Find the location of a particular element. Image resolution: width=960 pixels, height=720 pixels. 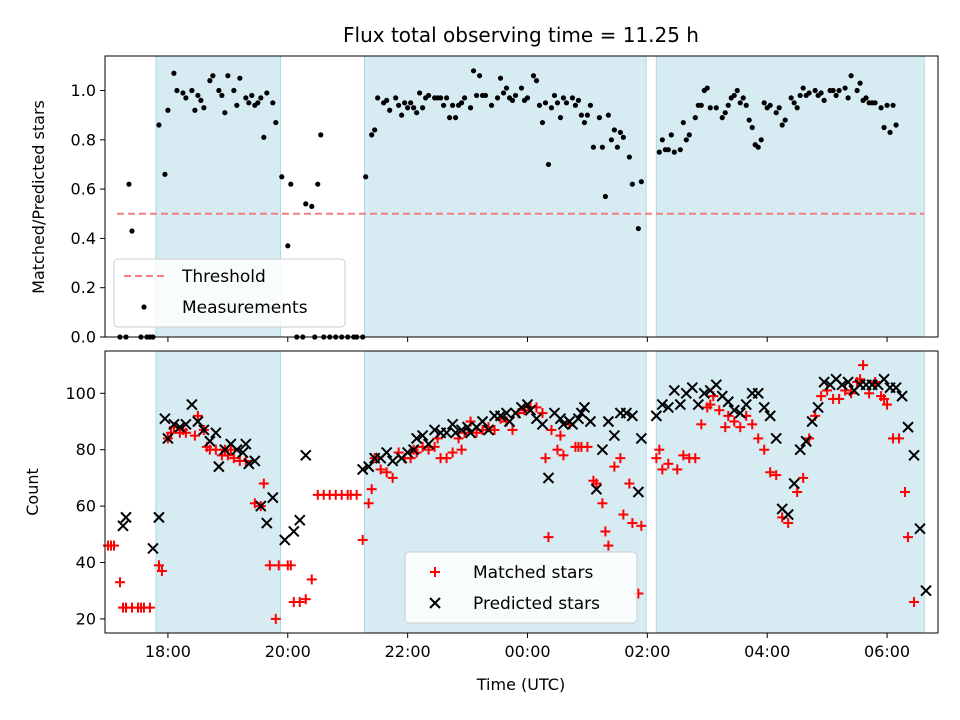

bottom-x-tick-label: 22:00 is located at coordinates (408, 651).